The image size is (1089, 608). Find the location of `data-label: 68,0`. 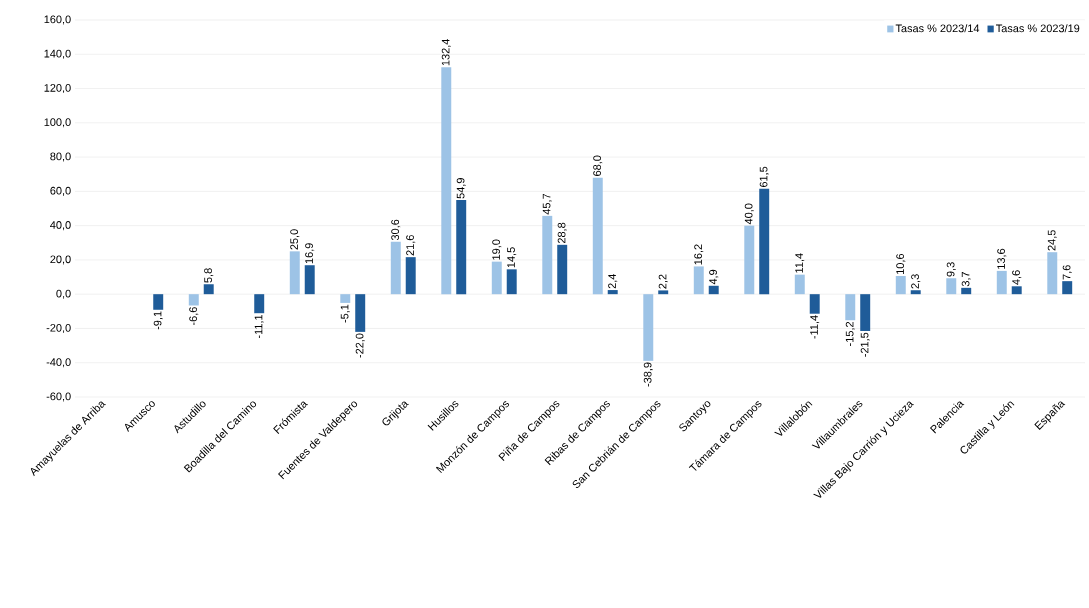

data-label: 68,0 is located at coordinates (598, 165).